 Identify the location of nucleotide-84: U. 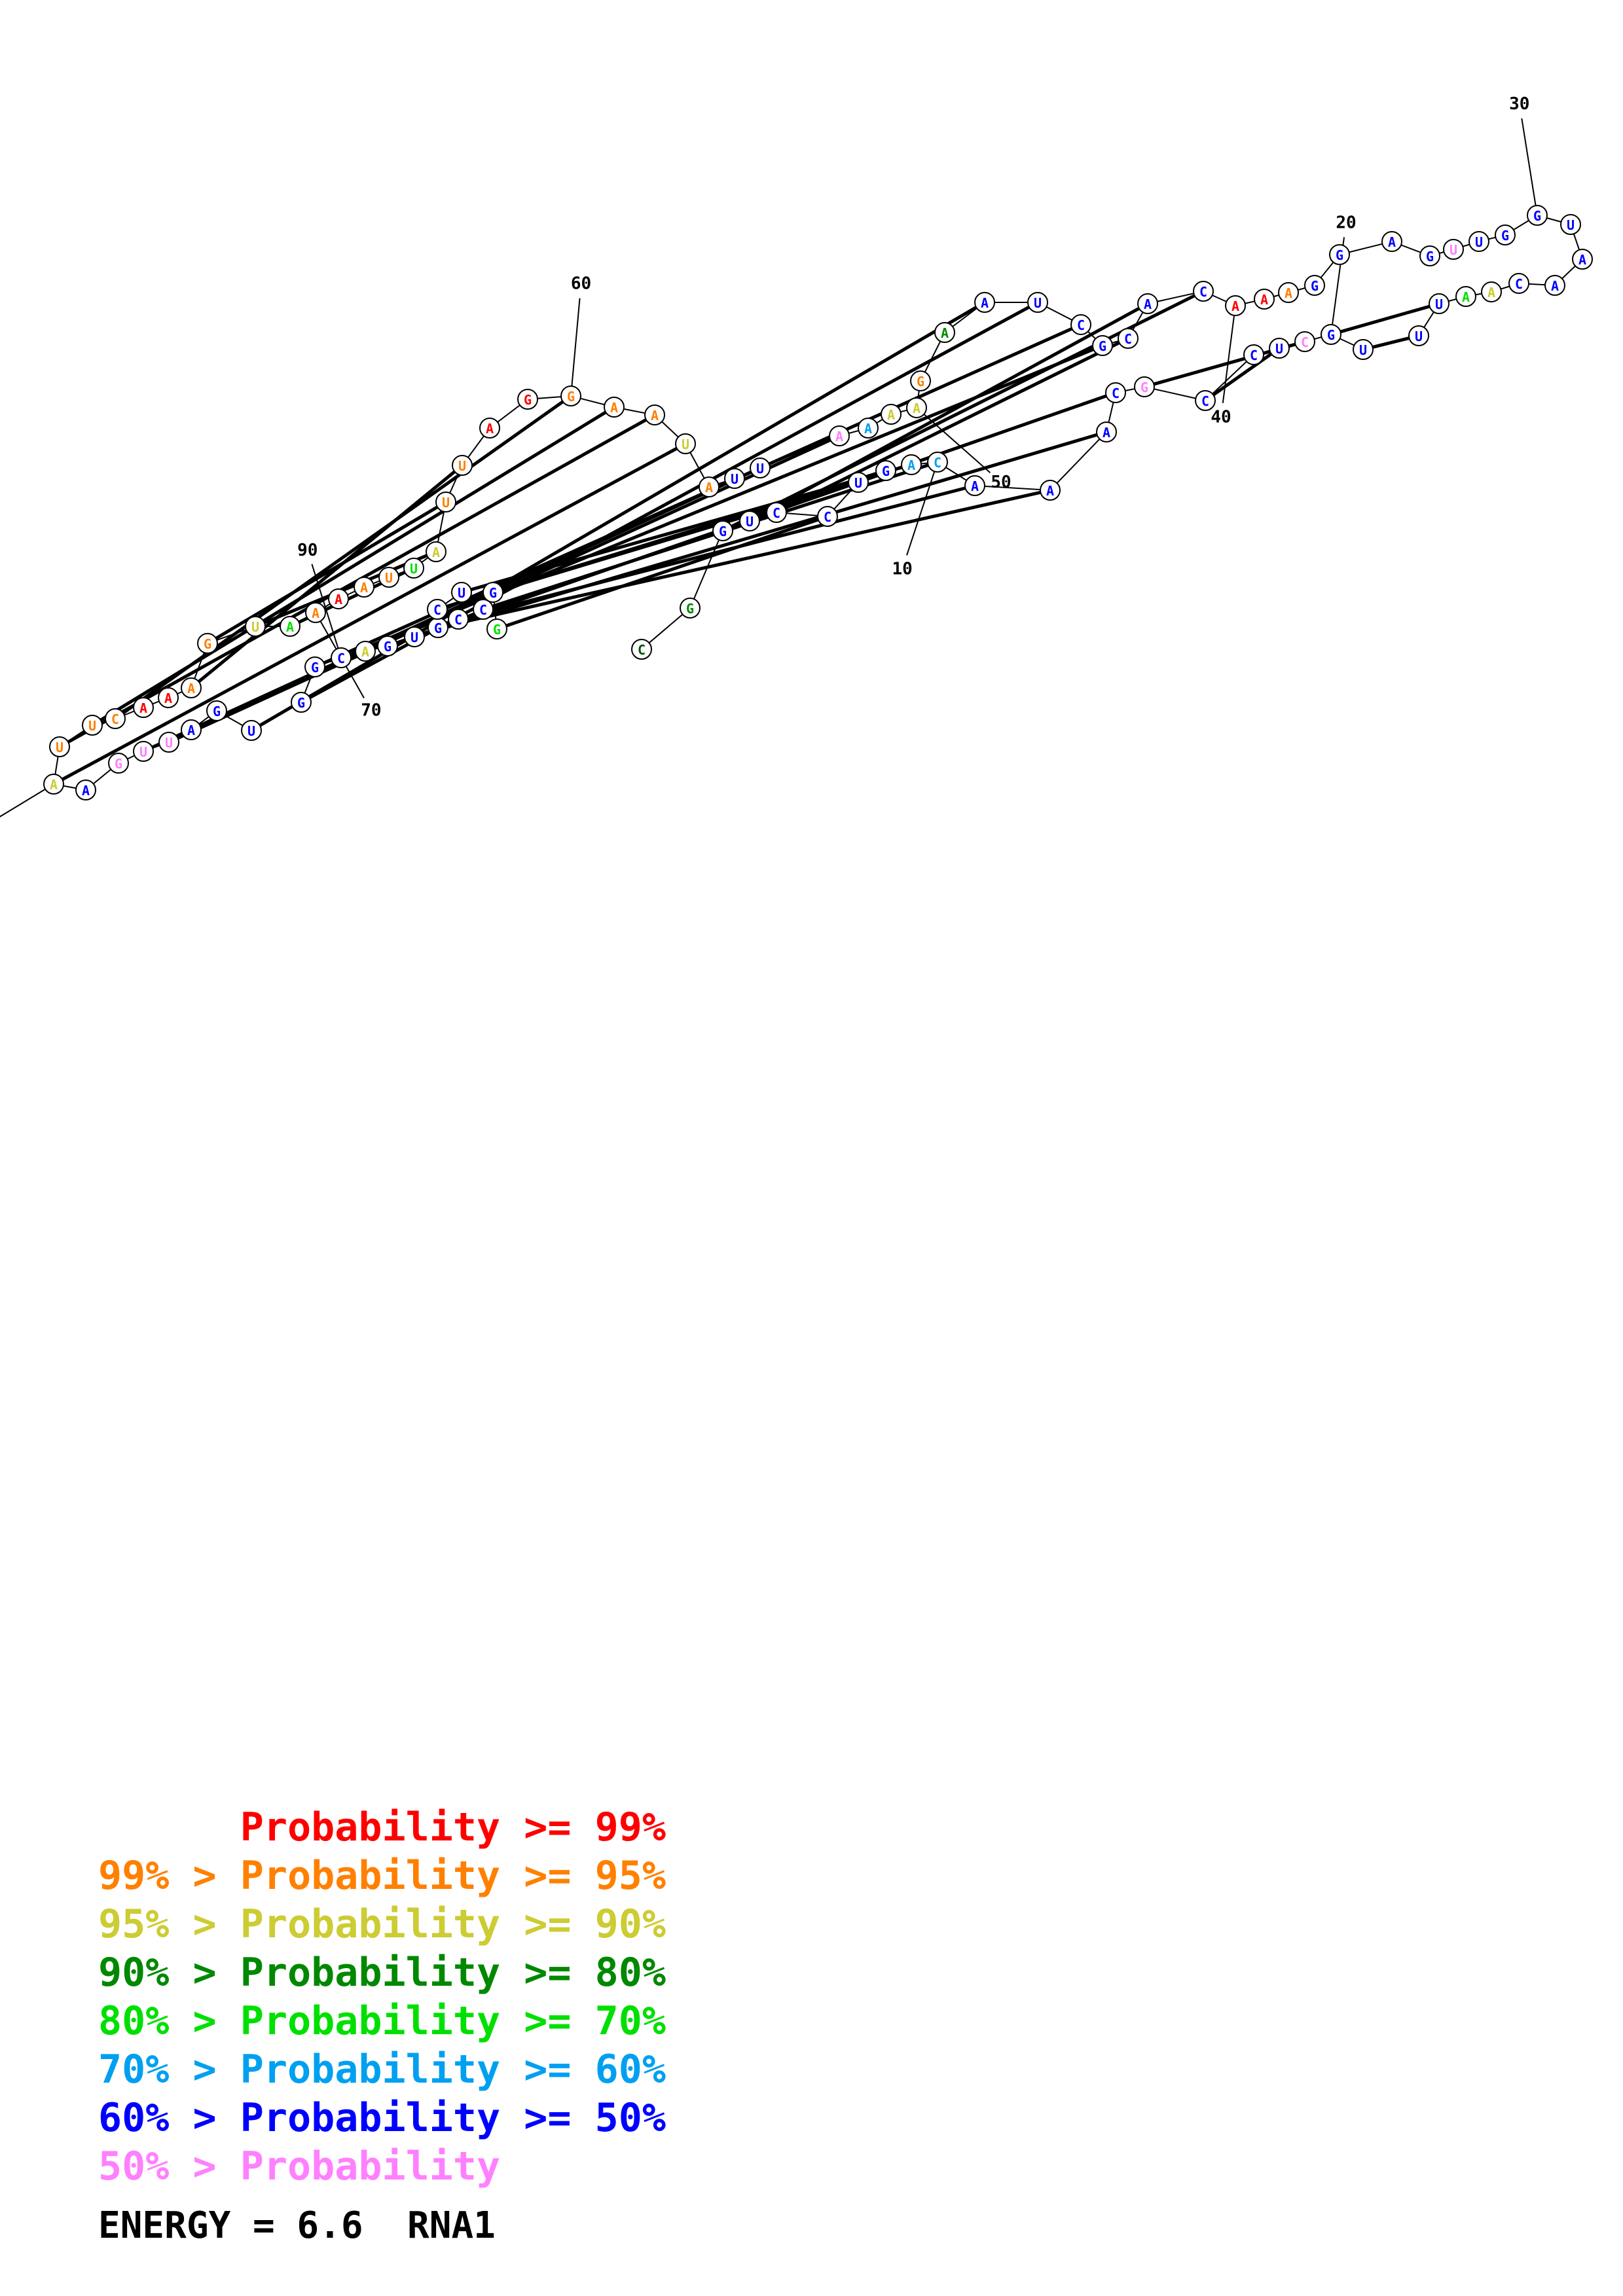
(168, 742).